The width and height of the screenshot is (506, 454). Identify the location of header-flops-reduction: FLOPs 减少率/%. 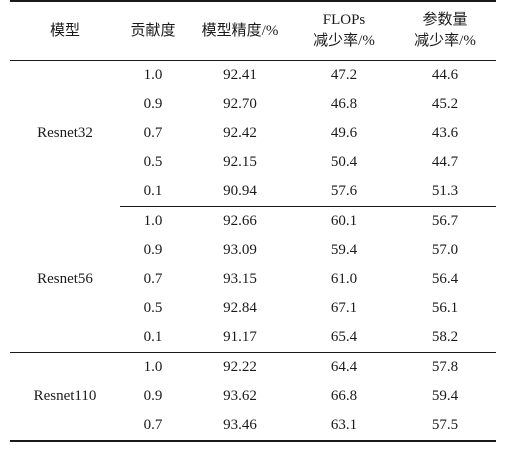
(344, 30).